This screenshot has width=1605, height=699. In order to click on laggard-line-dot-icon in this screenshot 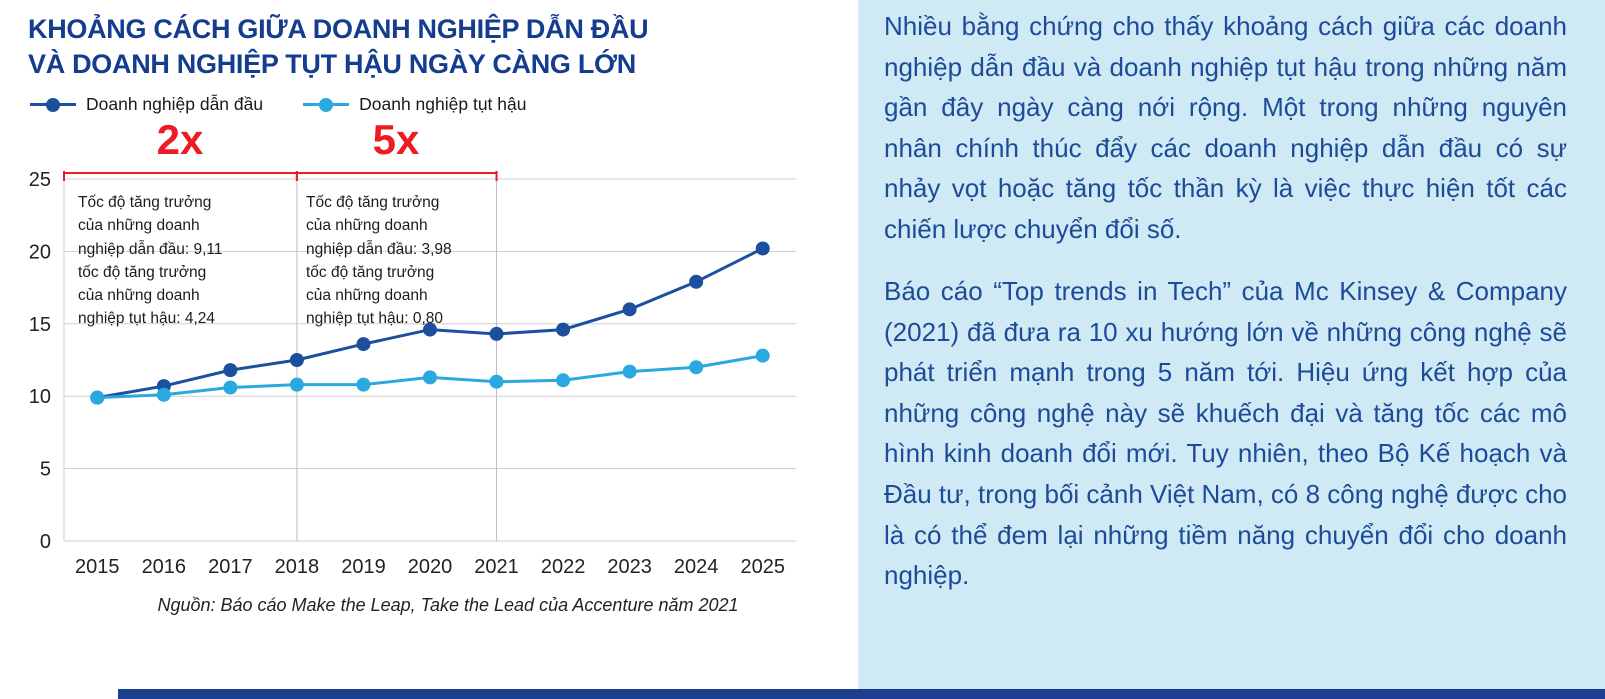, I will do `click(326, 104)`.